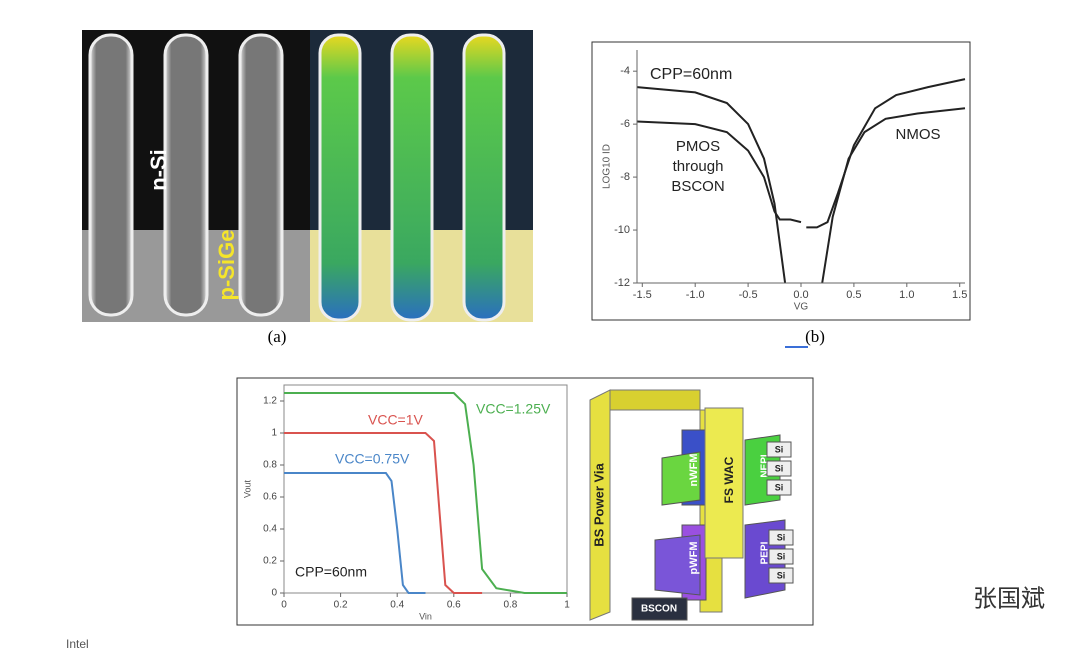  Describe the element at coordinates (695, 295) in the screenshot. I see `x-tick-label: -1.0` at that location.